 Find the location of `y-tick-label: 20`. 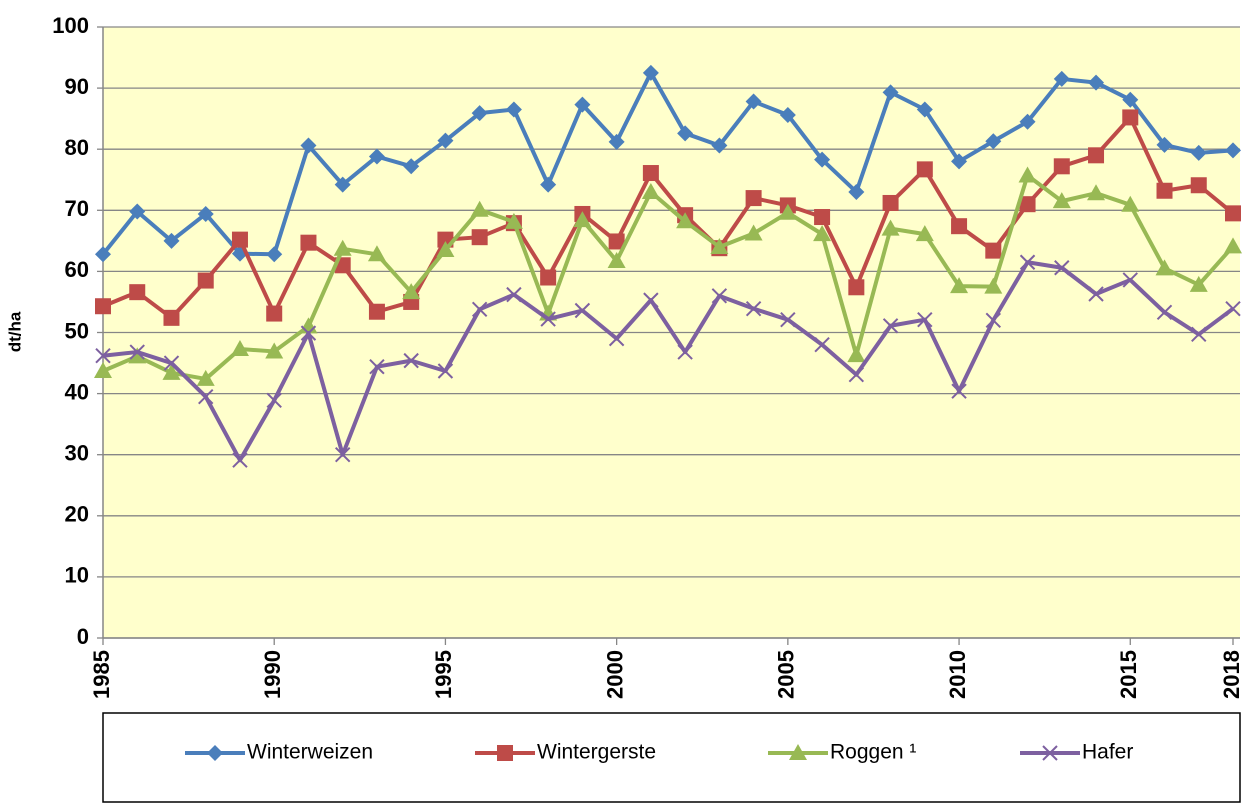

y-tick-label: 20 is located at coordinates (77, 514).